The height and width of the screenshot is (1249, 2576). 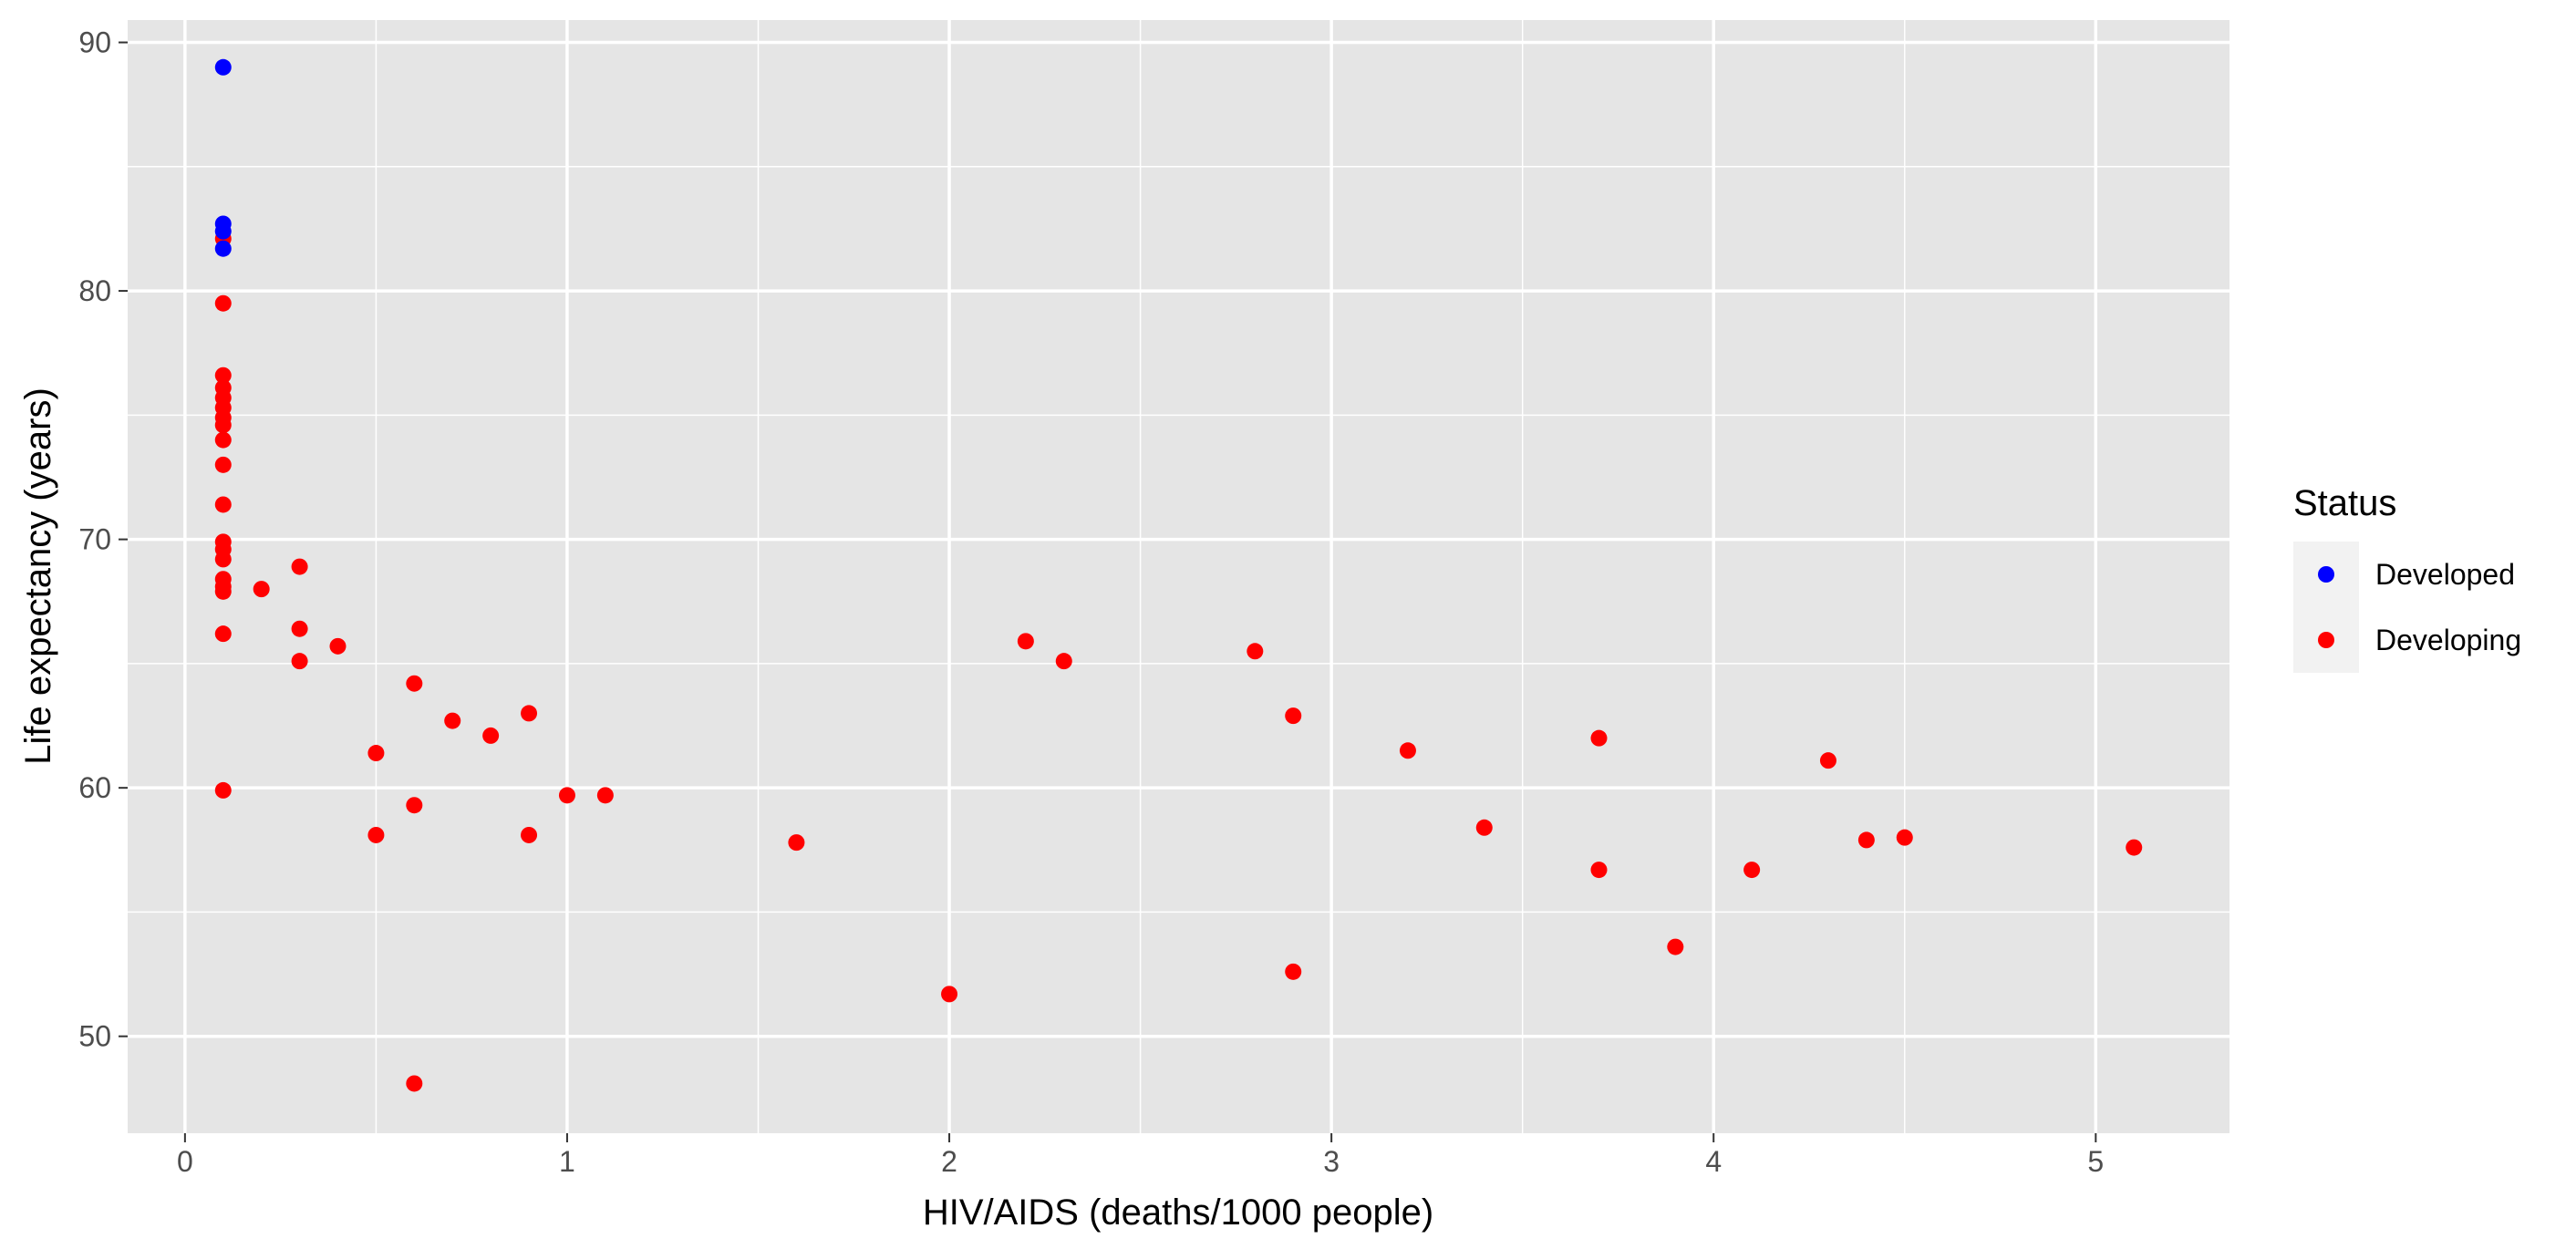 What do you see at coordinates (1713, 1161) in the screenshot?
I see `x-tick-label: 4` at bounding box center [1713, 1161].